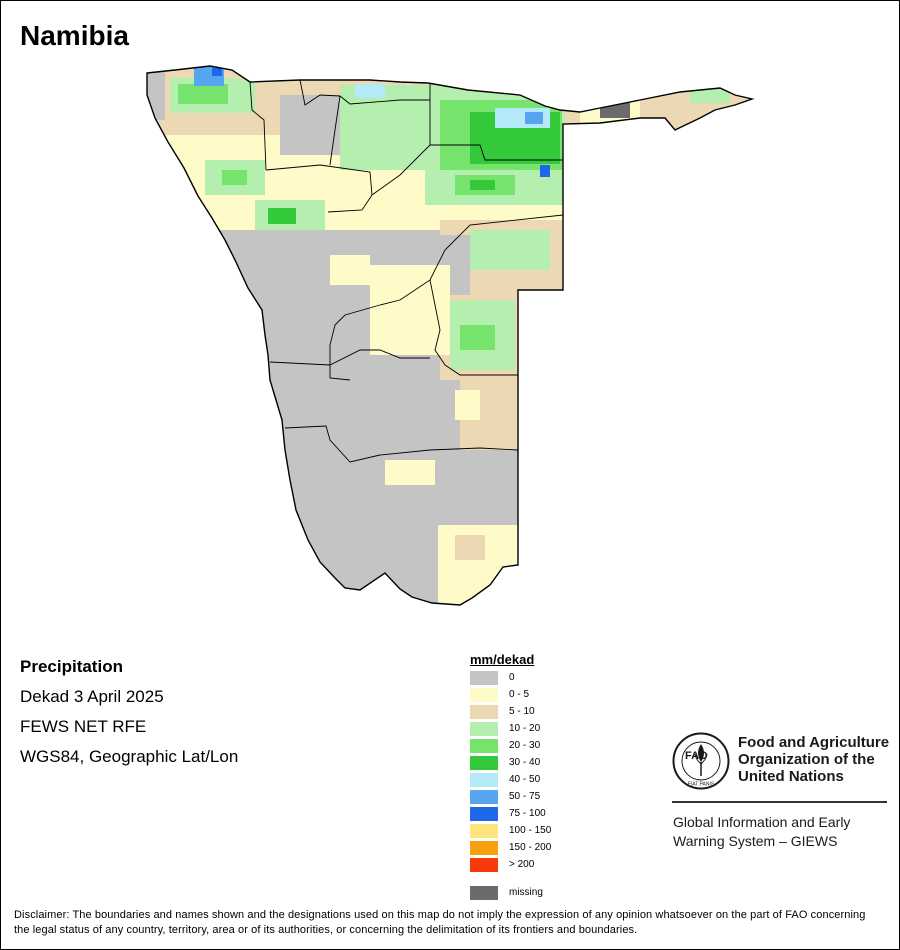 This screenshot has width=900, height=950. What do you see at coordinates (370, 91) in the screenshot?
I see `zone-40-50-north-central` at bounding box center [370, 91].